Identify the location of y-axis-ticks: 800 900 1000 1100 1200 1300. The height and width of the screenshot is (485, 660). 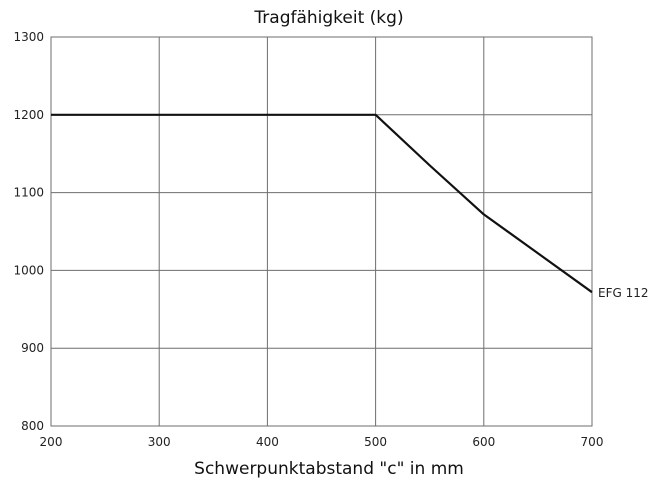
(28, 231).